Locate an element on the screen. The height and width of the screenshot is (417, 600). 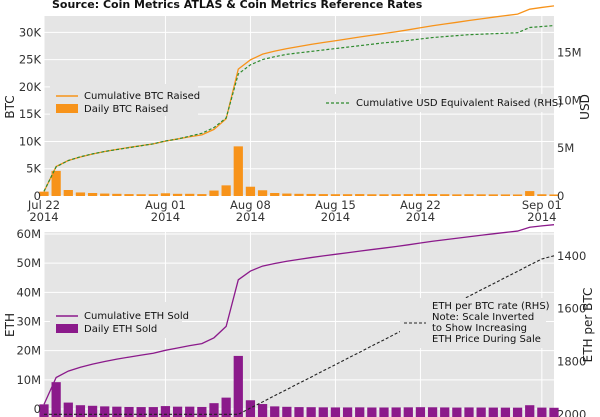
top-x-tick-label: Sep 01 is located at coordinates (542, 205).